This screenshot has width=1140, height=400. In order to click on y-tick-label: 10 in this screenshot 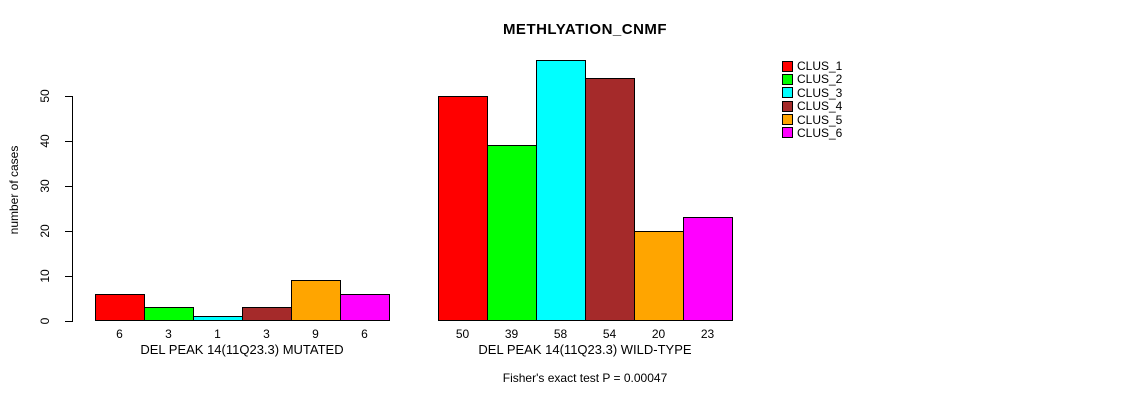, I will do `click(45, 276)`.